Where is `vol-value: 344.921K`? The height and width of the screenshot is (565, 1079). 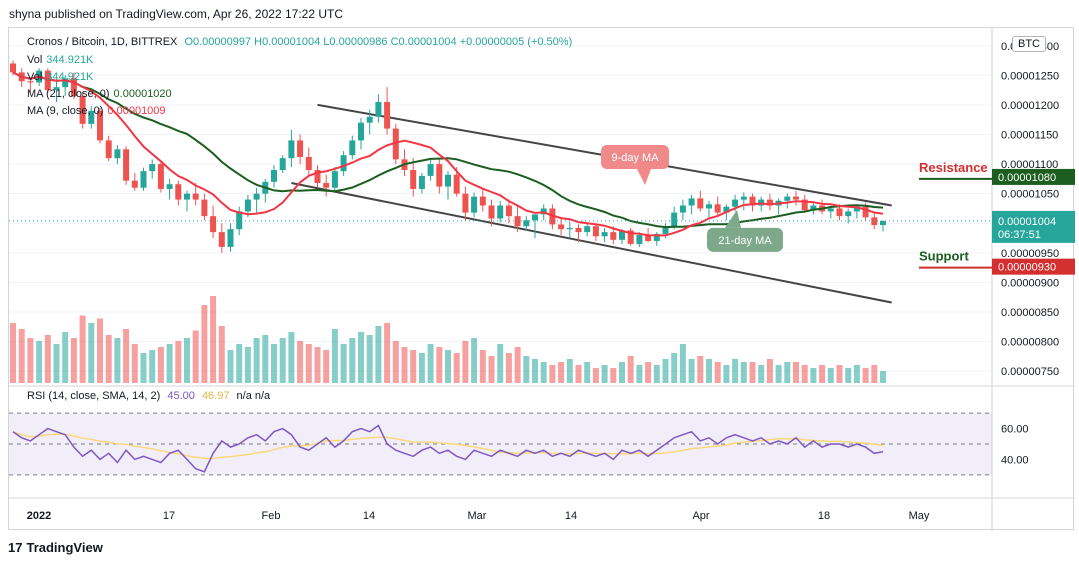 vol-value: 344.921K is located at coordinates (70, 77).